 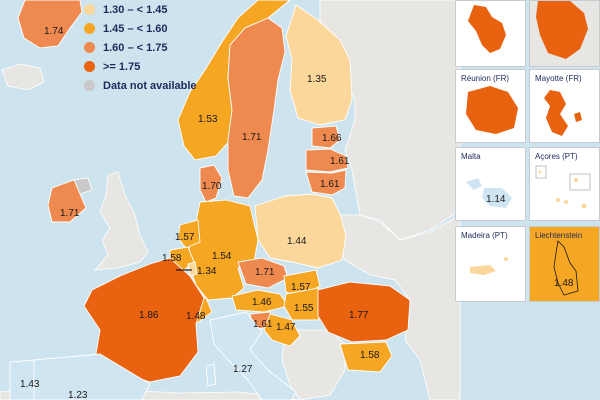 I want to click on poland-shape, so click(x=300, y=231).